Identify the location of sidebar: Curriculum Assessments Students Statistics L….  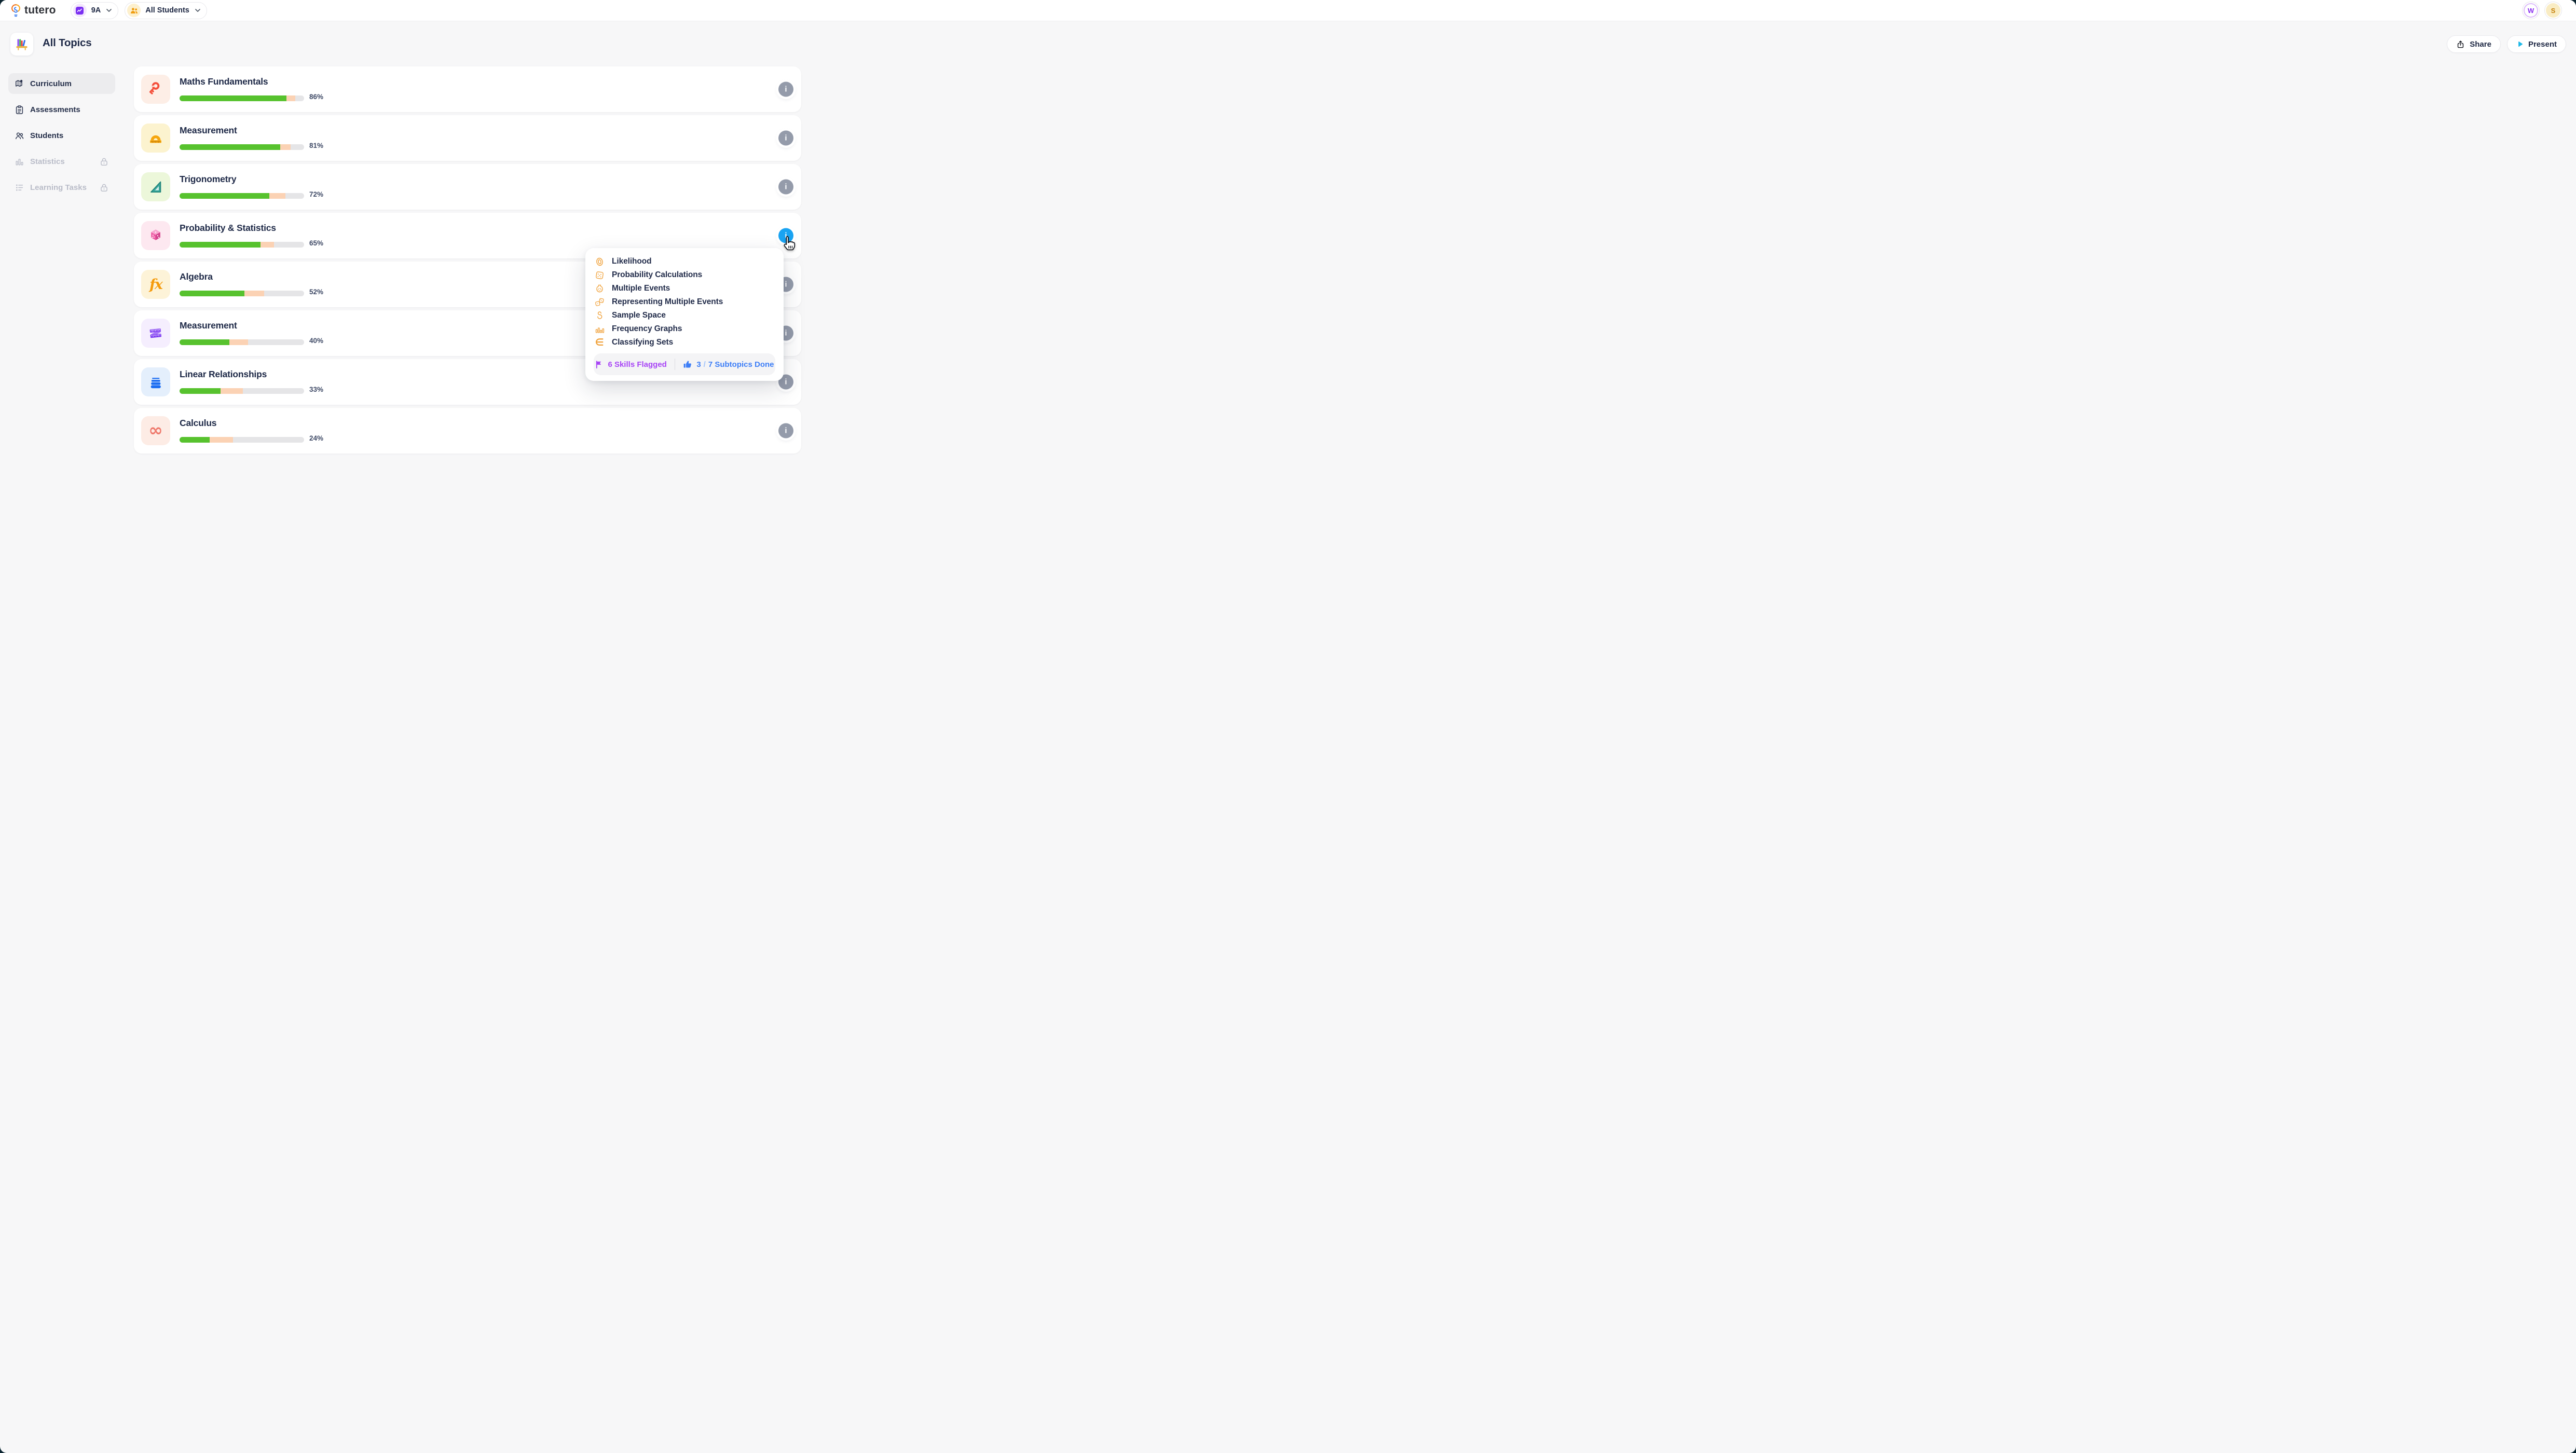
(61, 135).